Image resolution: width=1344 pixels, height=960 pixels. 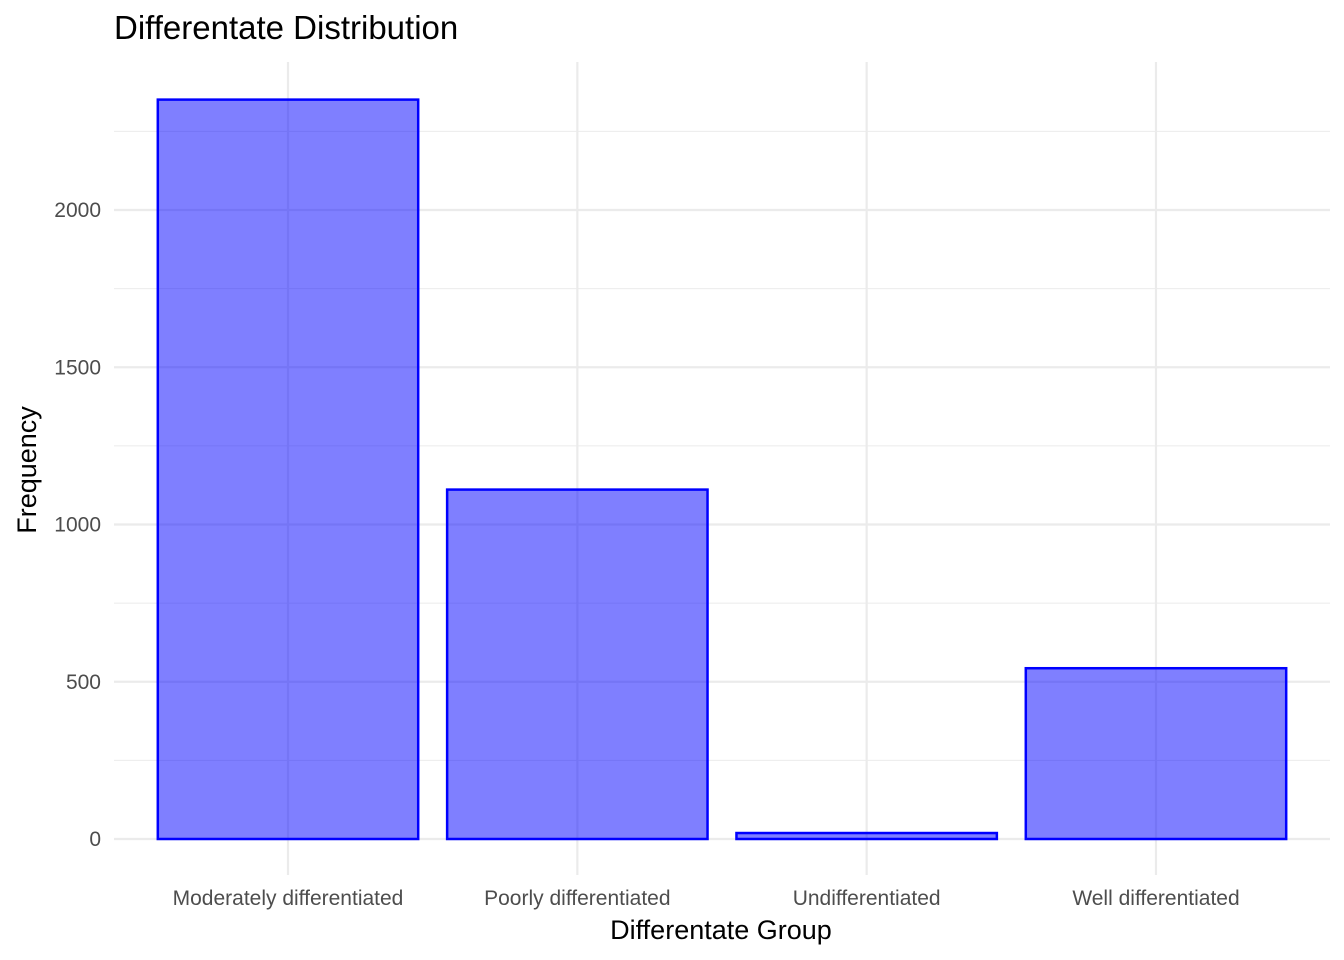 I want to click on bar-undifferentiated, so click(x=867, y=836).